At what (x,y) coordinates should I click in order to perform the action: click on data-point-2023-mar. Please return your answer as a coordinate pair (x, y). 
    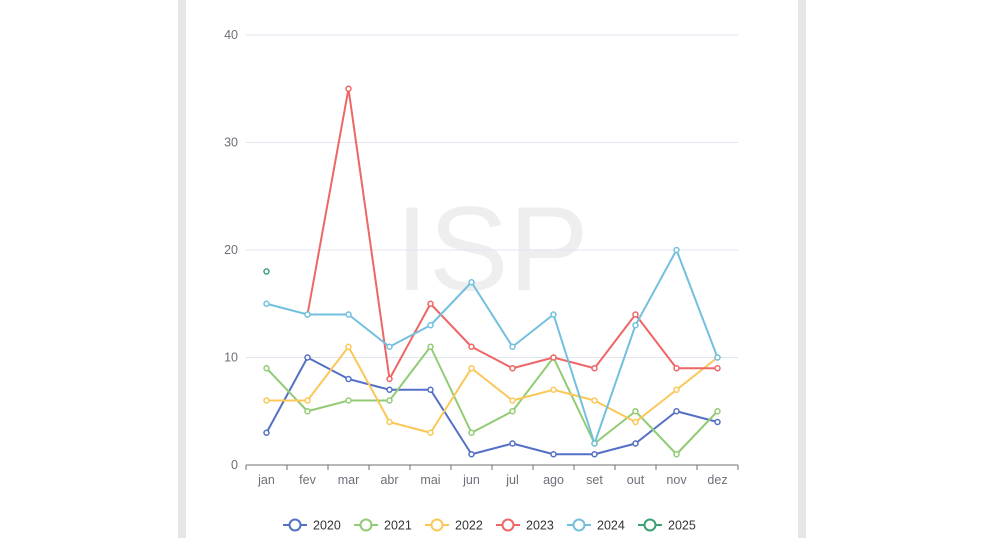
    Looking at the image, I should click on (348, 88).